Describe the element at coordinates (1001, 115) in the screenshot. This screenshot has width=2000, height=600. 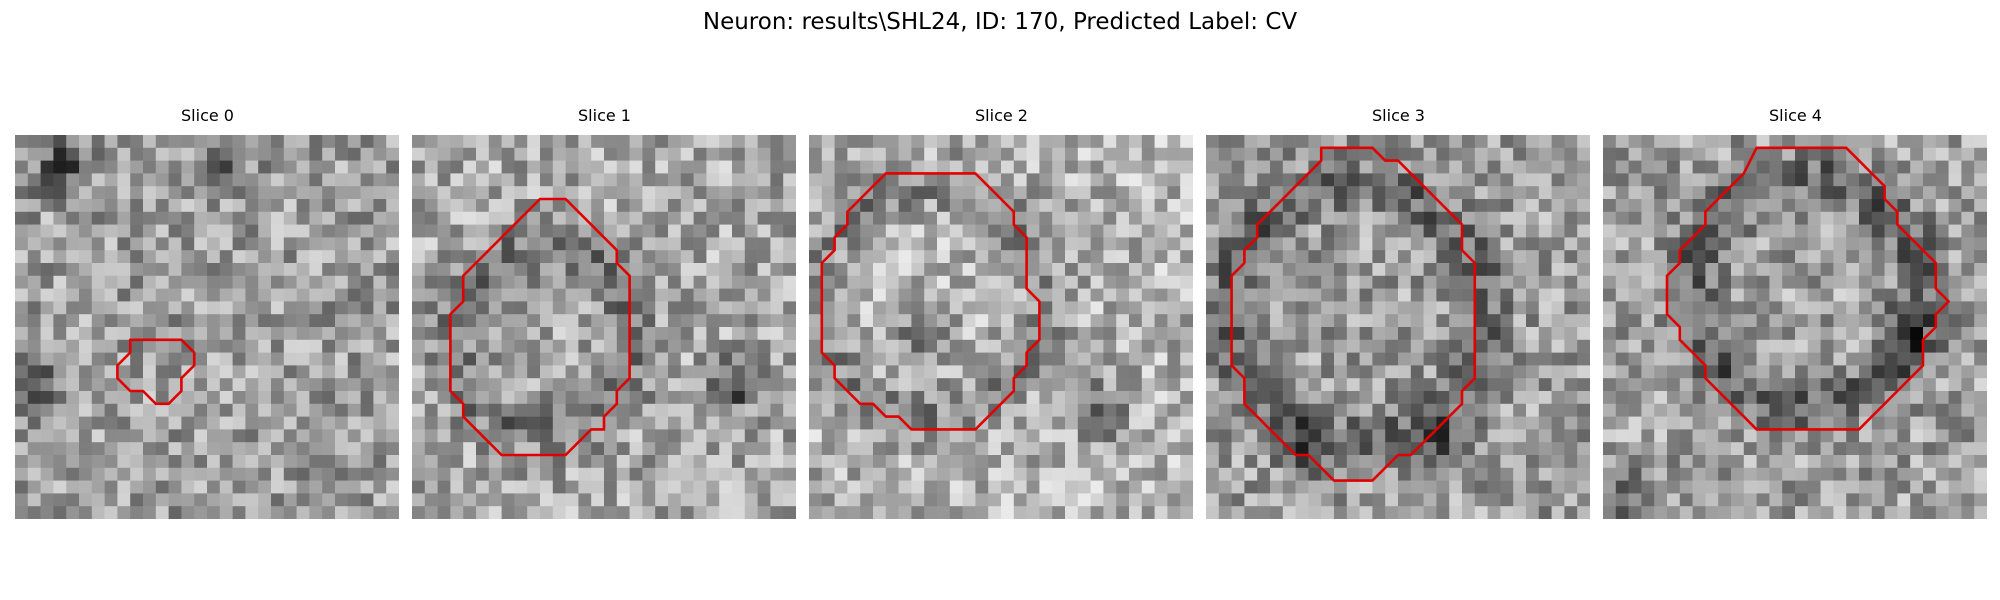
I see `slice-title-2: Slice 2` at that location.